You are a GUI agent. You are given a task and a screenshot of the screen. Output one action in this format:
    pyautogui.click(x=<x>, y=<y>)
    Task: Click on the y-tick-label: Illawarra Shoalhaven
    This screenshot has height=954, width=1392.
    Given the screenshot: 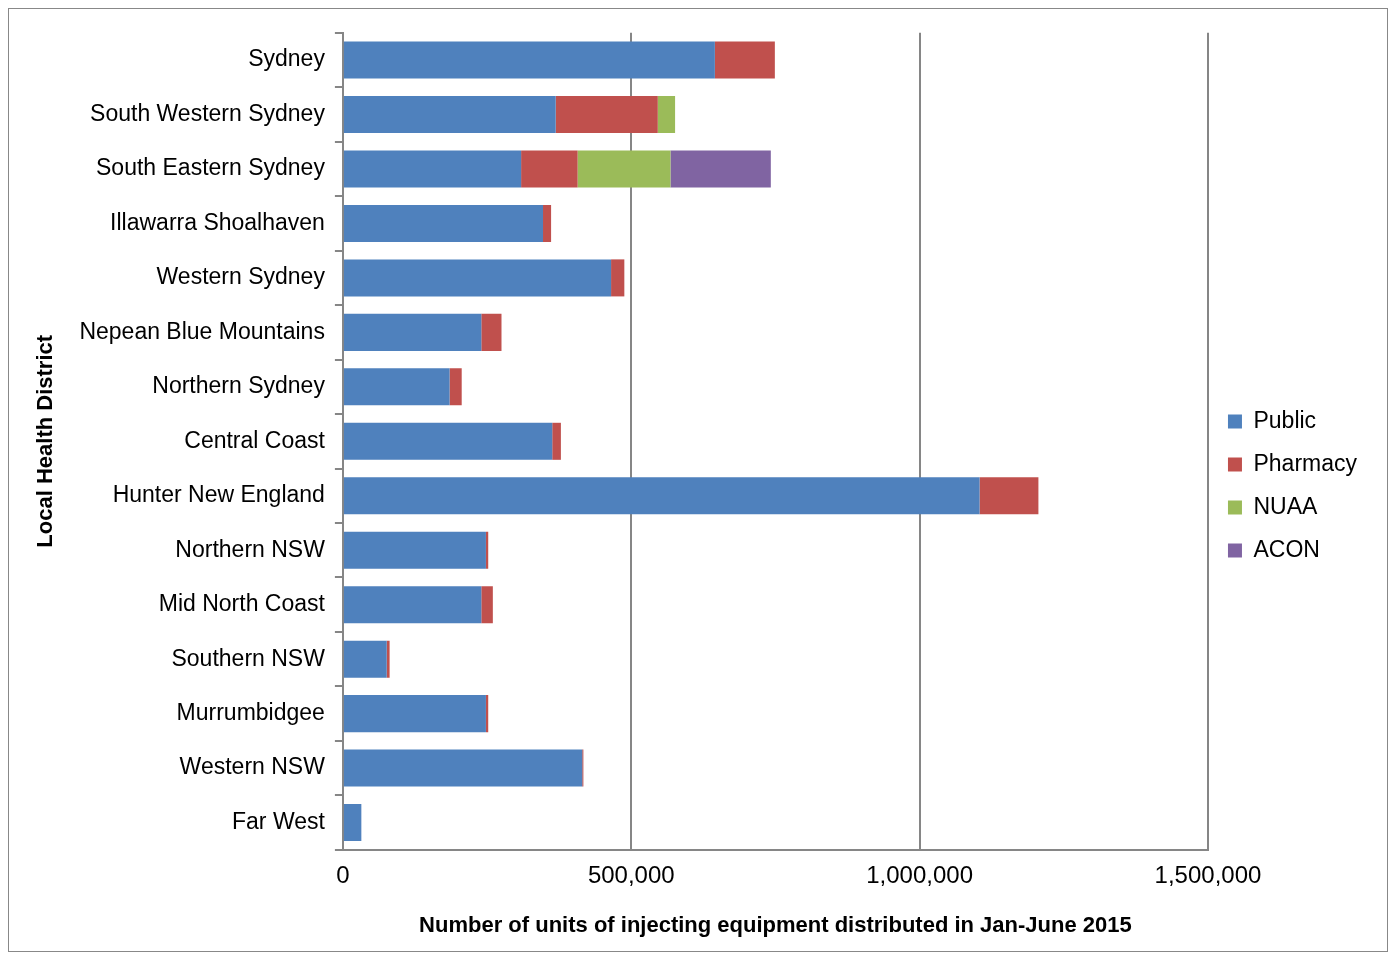 What is the action you would take?
    pyautogui.click(x=217, y=221)
    